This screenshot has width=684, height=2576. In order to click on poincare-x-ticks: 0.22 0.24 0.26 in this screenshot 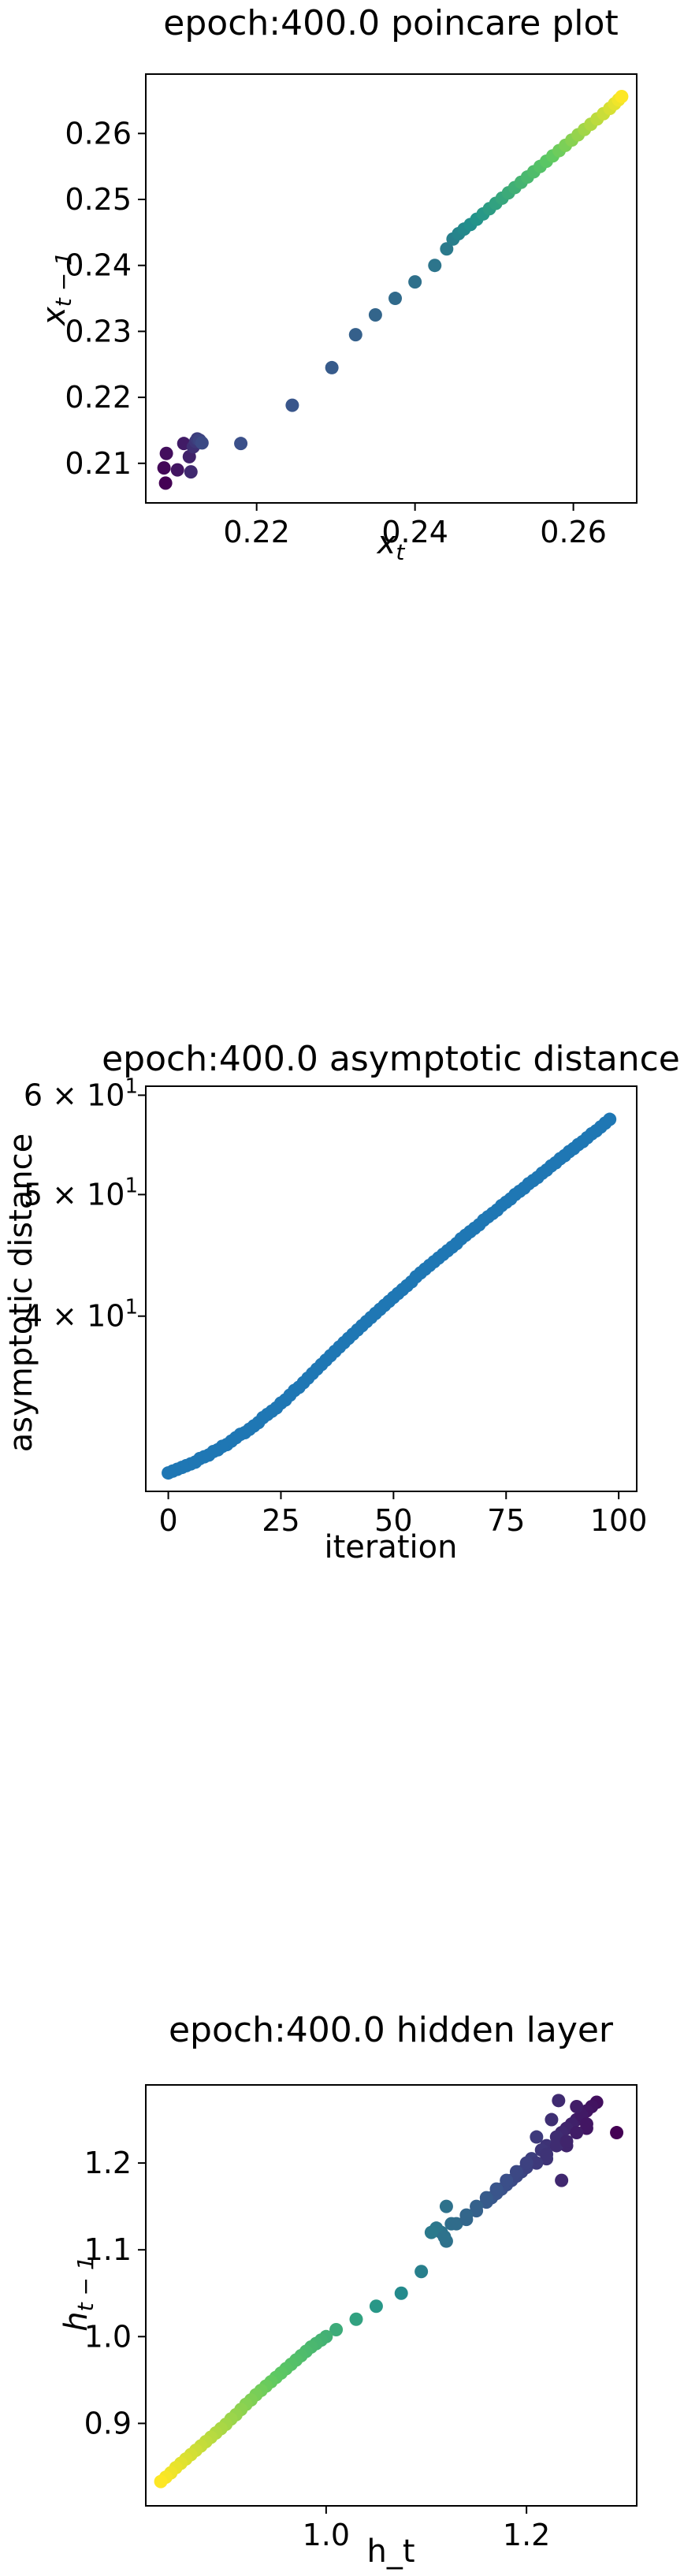, I will do `click(415, 526)`.